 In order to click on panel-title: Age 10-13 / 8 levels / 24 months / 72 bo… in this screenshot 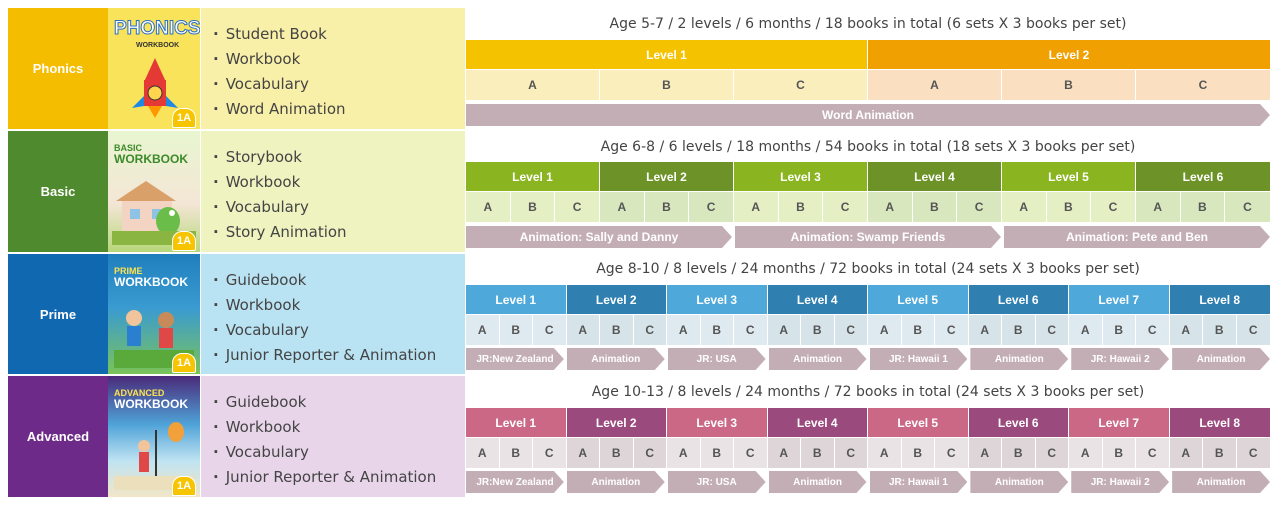, I will do `click(868, 392)`.